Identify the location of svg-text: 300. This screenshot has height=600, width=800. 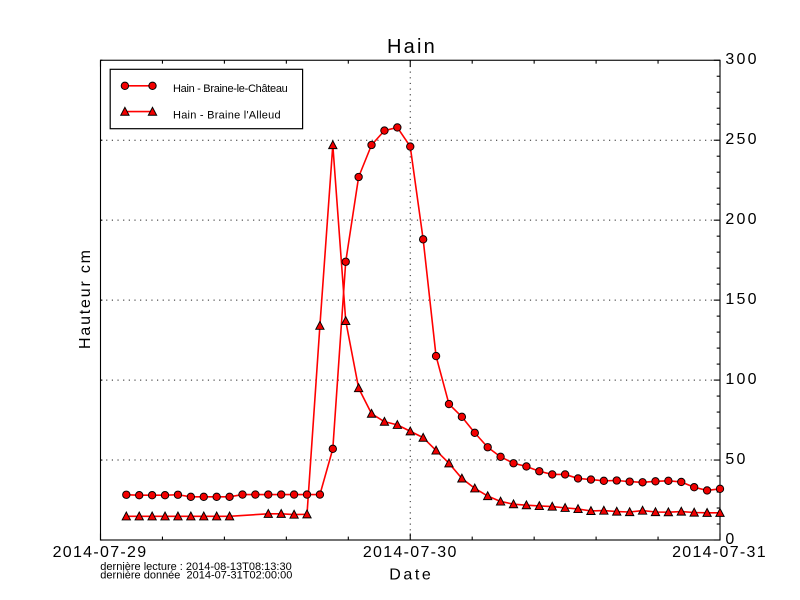
(741, 59).